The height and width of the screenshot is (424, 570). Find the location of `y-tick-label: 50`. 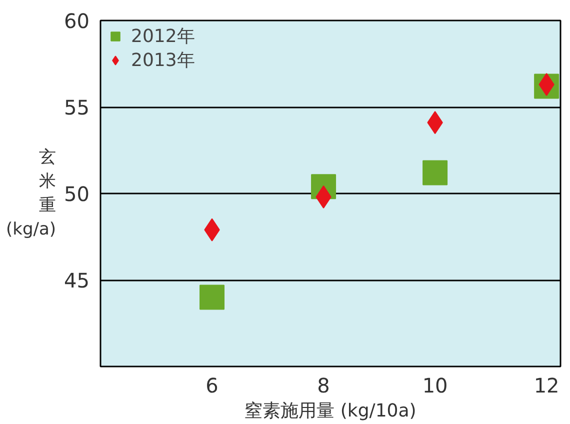

y-tick-label: 50 is located at coordinates (77, 194).